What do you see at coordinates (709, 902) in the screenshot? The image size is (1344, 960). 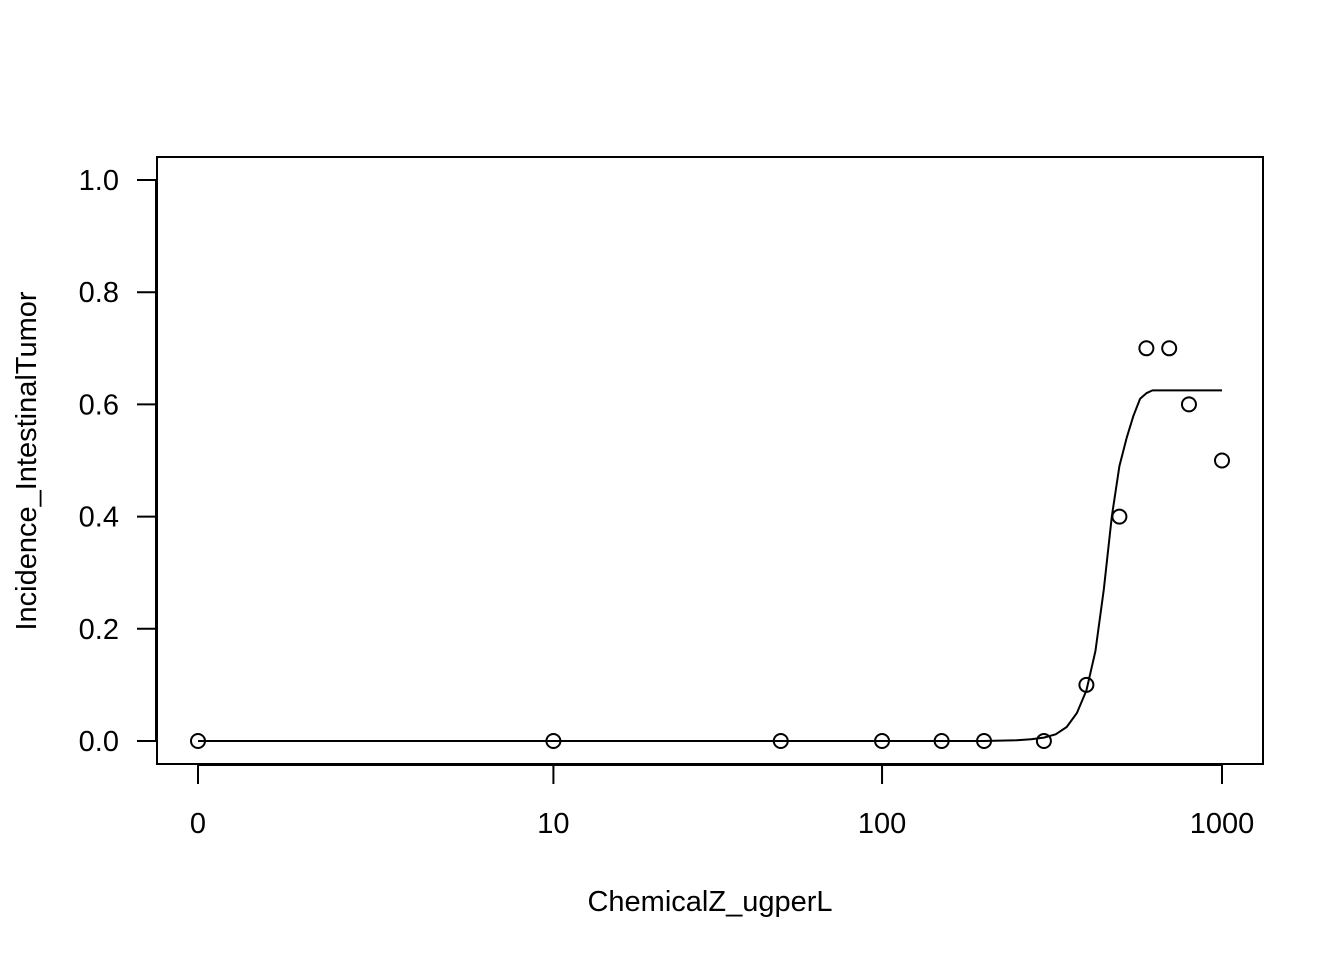 I see `x-axis-title: ChemicalZ_ugperL` at bounding box center [709, 902].